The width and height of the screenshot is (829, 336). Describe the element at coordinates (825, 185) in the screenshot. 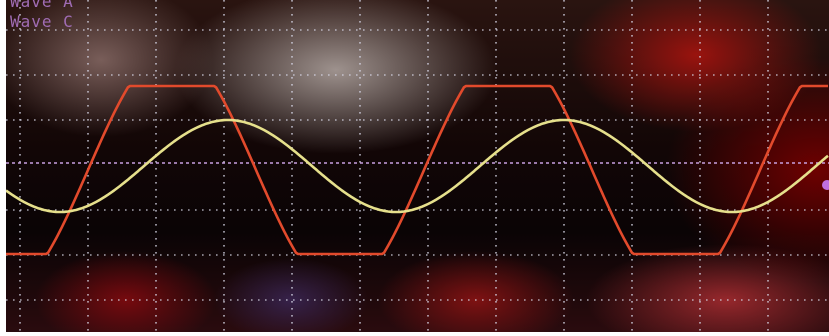

I see `trigger-marker` at that location.